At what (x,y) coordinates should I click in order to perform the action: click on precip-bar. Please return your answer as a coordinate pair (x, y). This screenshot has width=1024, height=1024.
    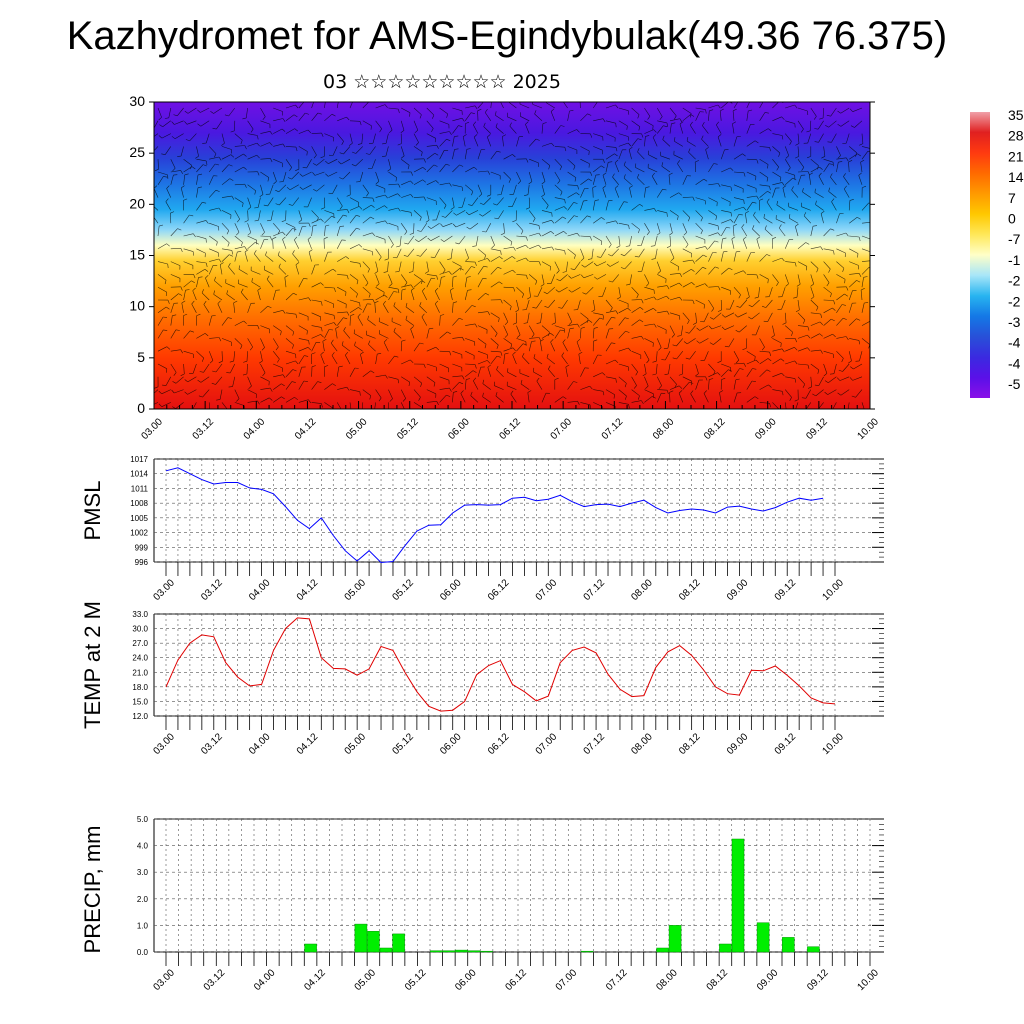
    Looking at the image, I should click on (373, 942).